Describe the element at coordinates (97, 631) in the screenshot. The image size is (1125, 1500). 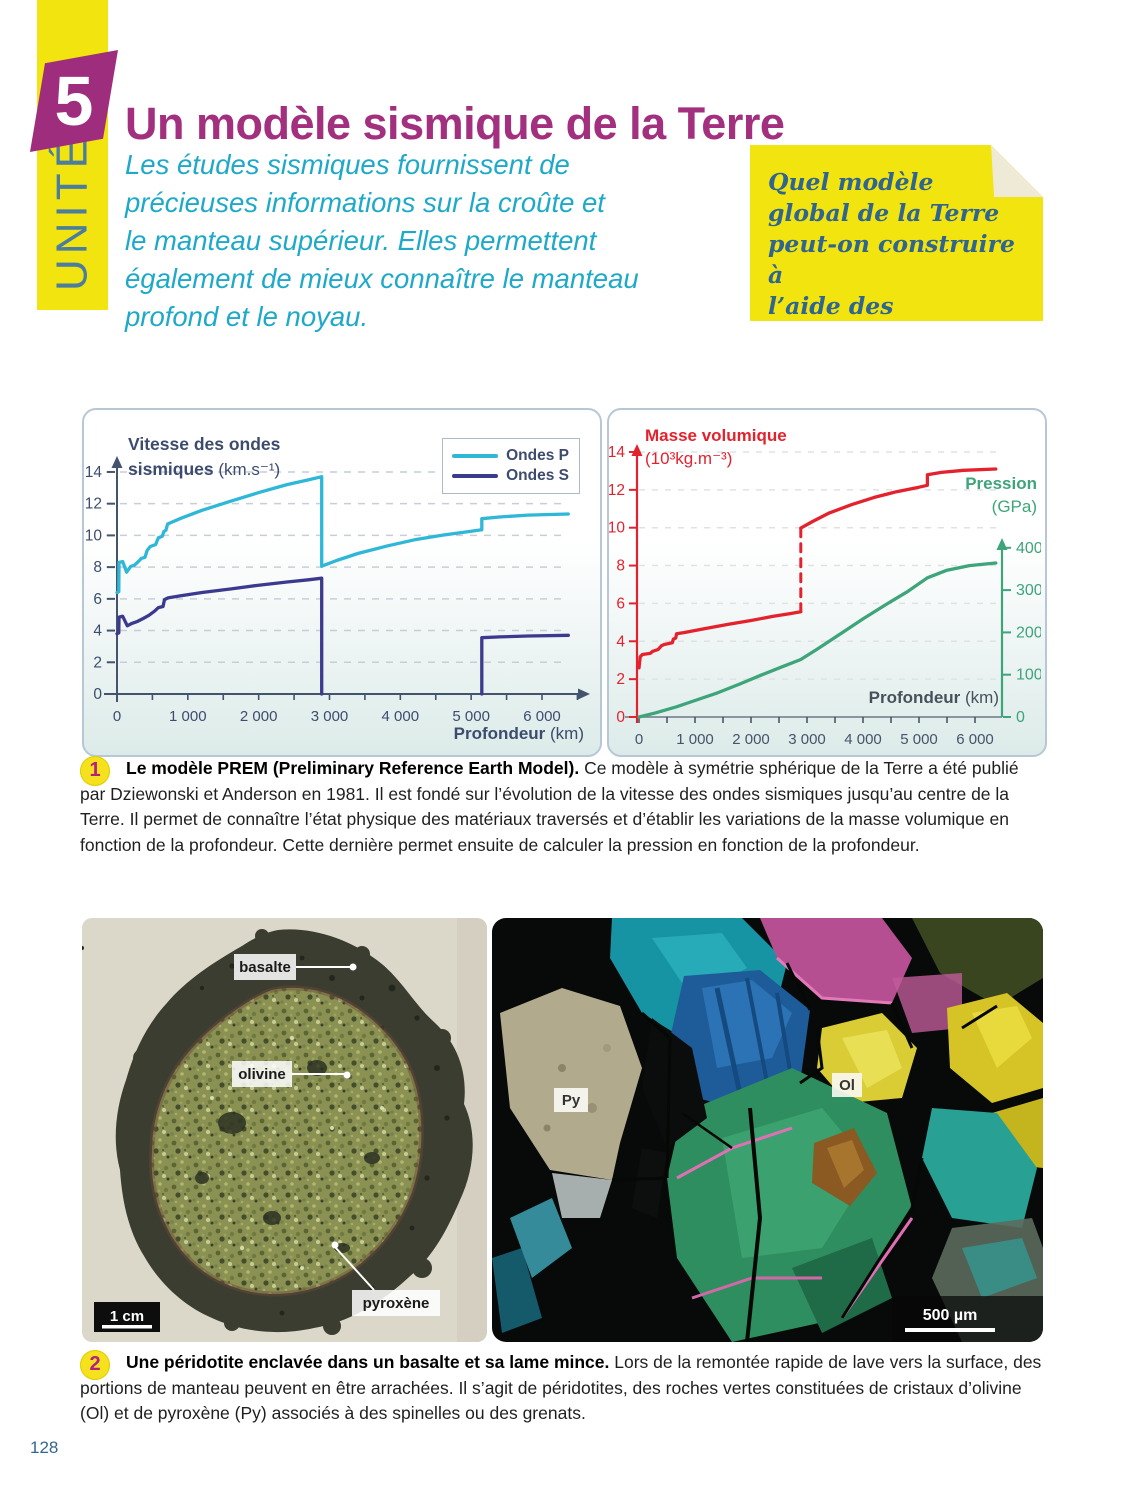
I see `y-tick-label: 4` at that location.